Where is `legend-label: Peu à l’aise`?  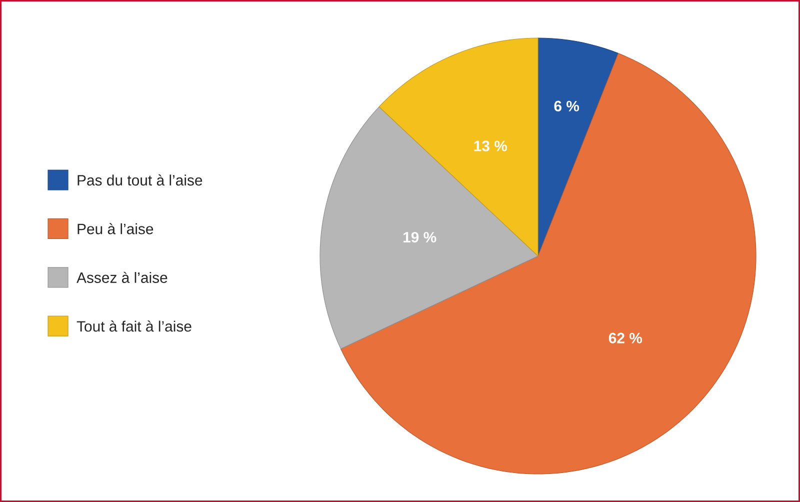
legend-label: Peu à l’aise is located at coordinates (116, 228).